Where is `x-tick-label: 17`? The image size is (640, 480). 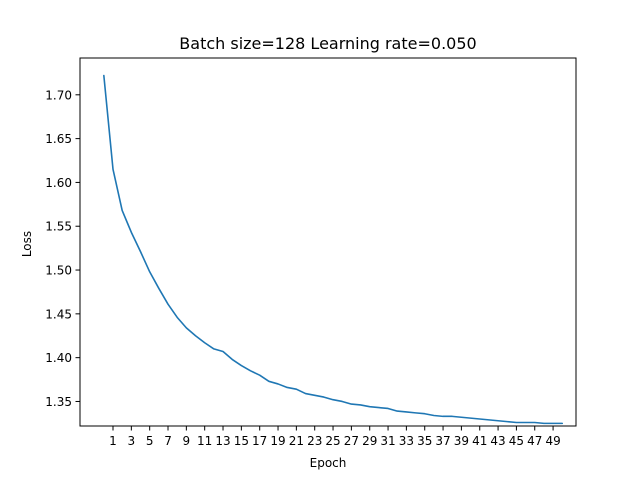 x-tick-label: 17 is located at coordinates (259, 441).